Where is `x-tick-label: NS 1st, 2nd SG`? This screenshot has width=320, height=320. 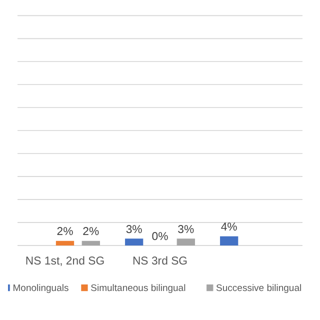 x-tick-label: NS 1st, 2nd SG is located at coordinates (65, 262).